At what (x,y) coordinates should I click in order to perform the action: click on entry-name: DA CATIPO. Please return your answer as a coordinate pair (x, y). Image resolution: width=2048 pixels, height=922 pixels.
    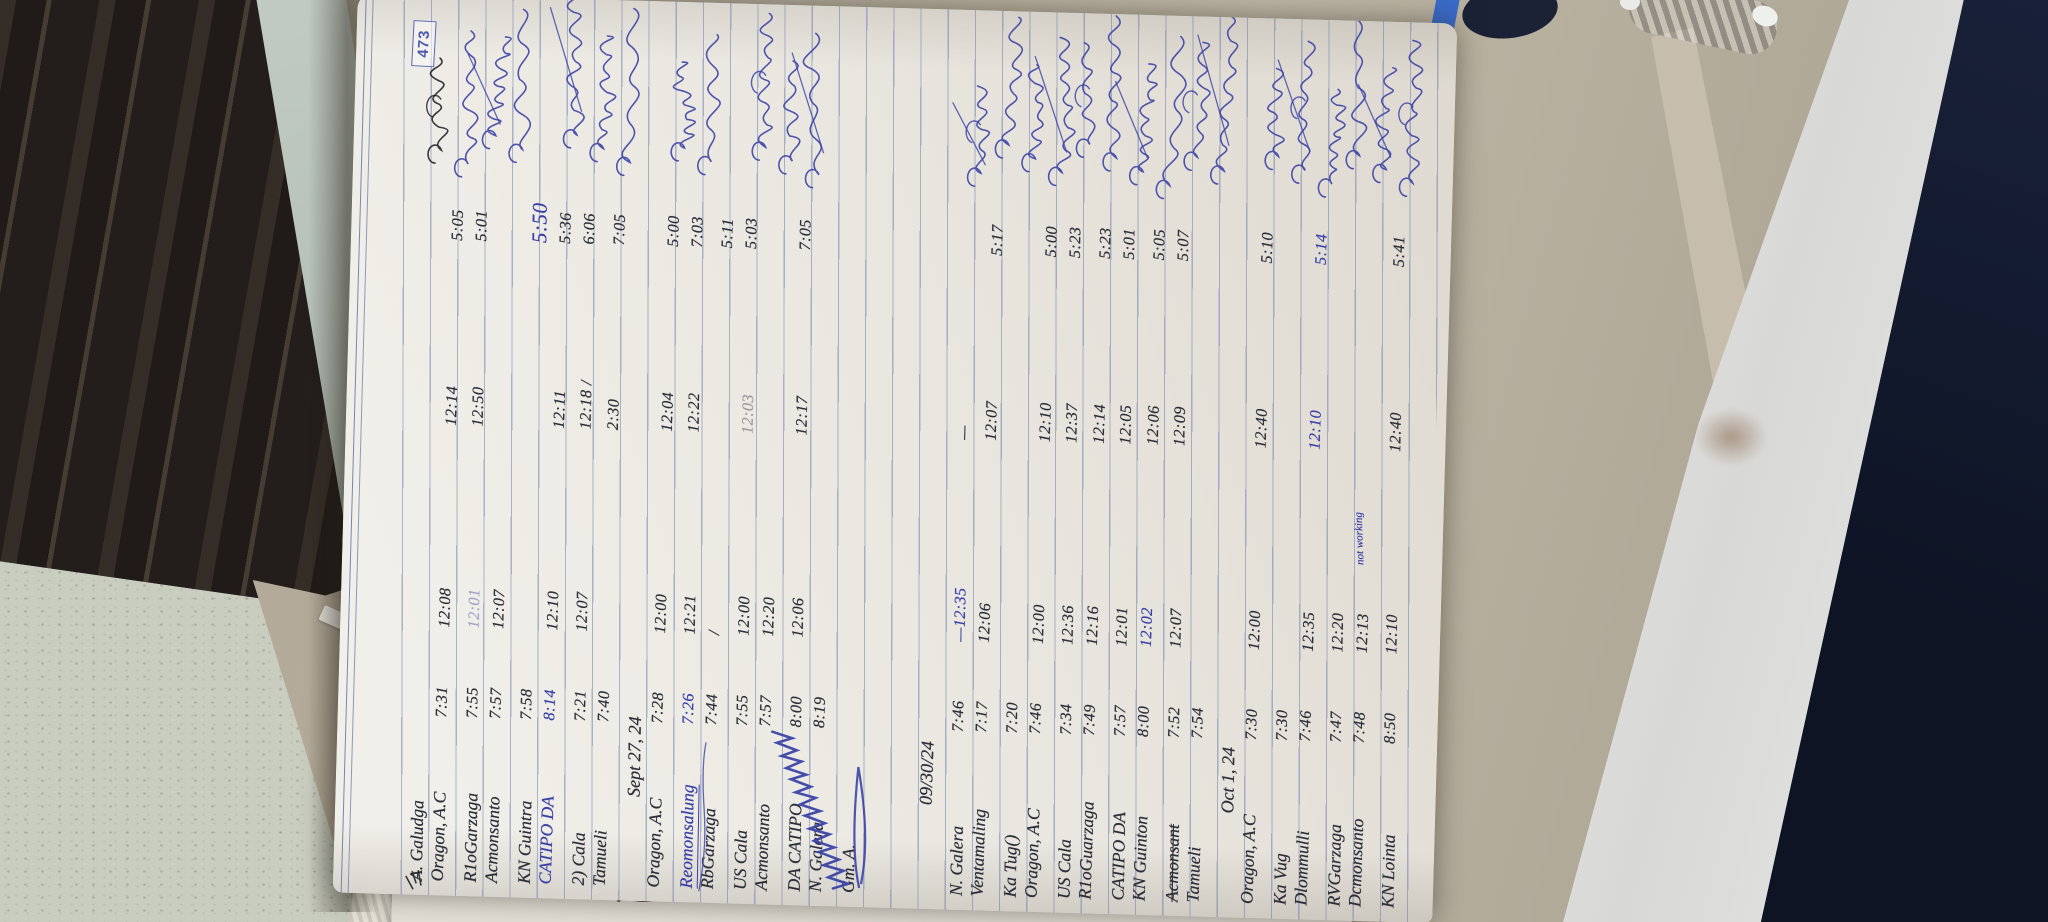
    Looking at the image, I should click on (794, 847).